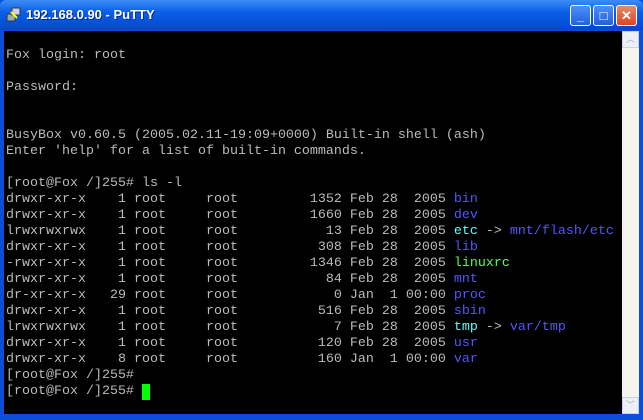 This screenshot has width=643, height=420. What do you see at coordinates (537, 327) in the screenshot?
I see `file-name-dir: var/tmp` at bounding box center [537, 327].